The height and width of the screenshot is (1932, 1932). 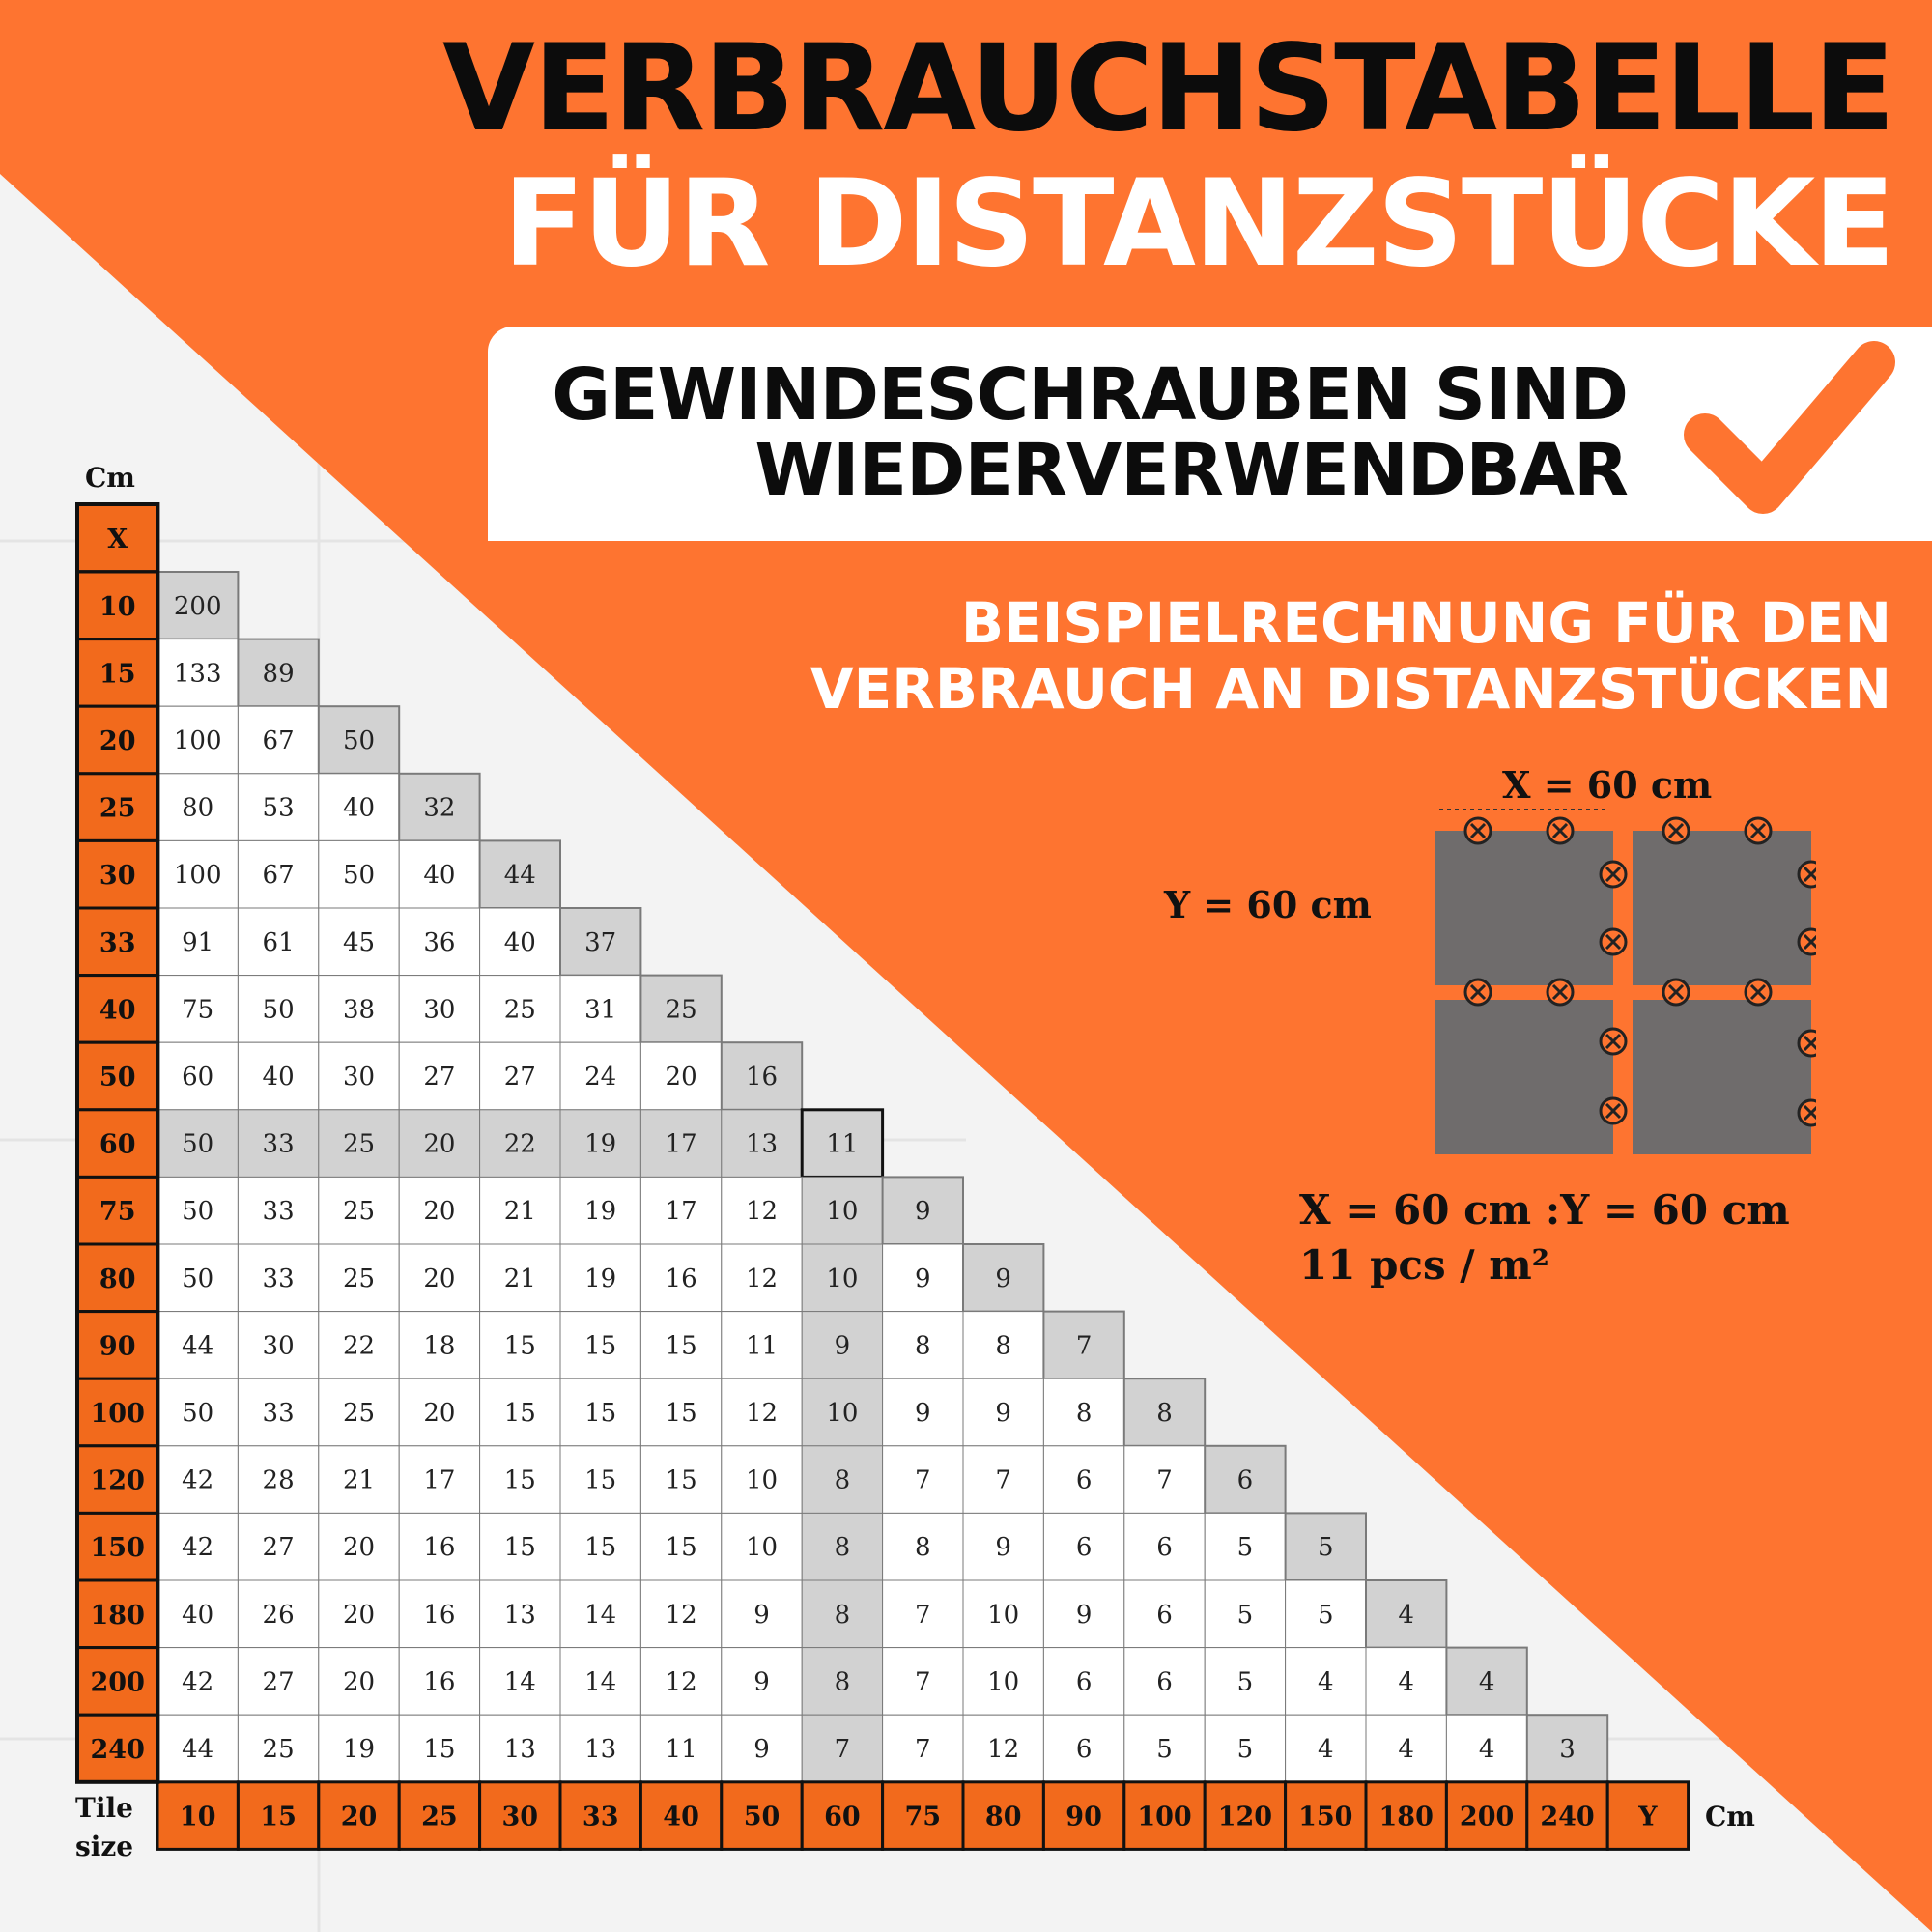 What do you see at coordinates (1090, 395) in the screenshot?
I see `banner-text-line1: GEWINDESCHRAUBEN SIND` at bounding box center [1090, 395].